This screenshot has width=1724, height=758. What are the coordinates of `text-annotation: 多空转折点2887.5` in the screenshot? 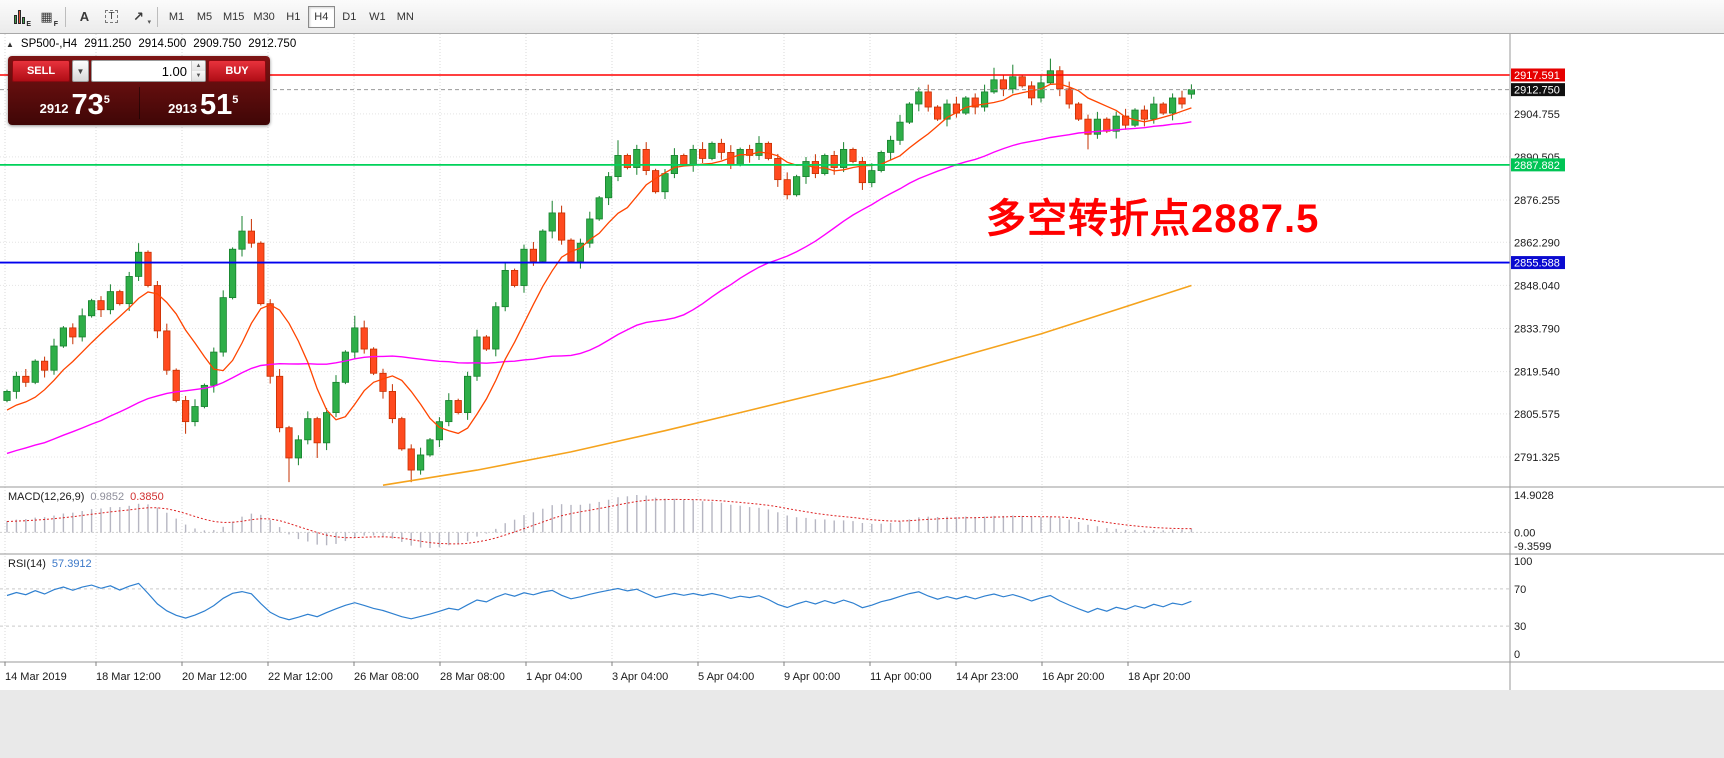 It's located at (1153, 219).